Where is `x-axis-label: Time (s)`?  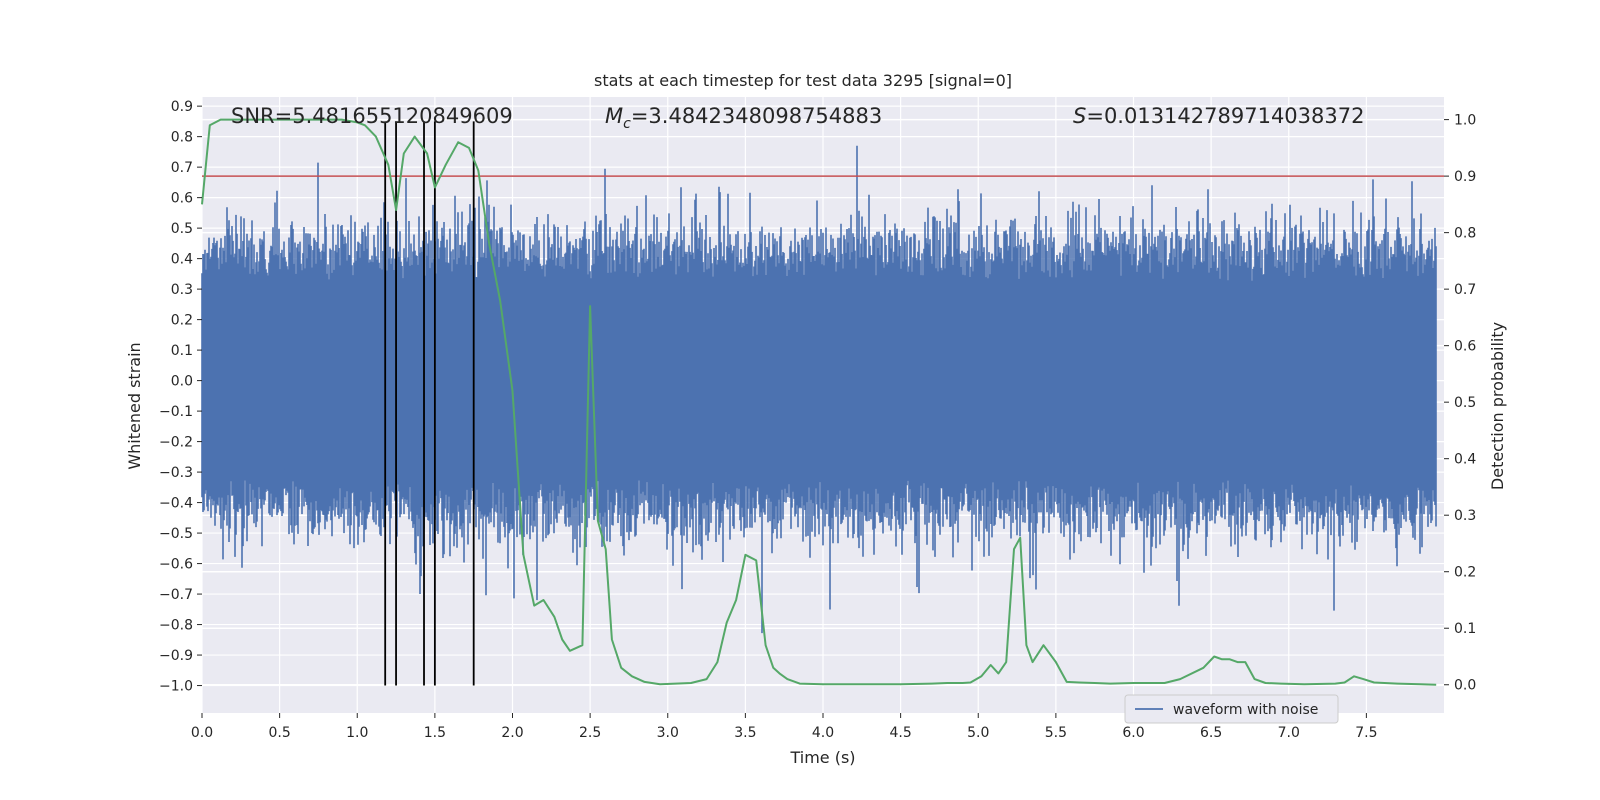 x-axis-label: Time (s) is located at coordinates (822, 757).